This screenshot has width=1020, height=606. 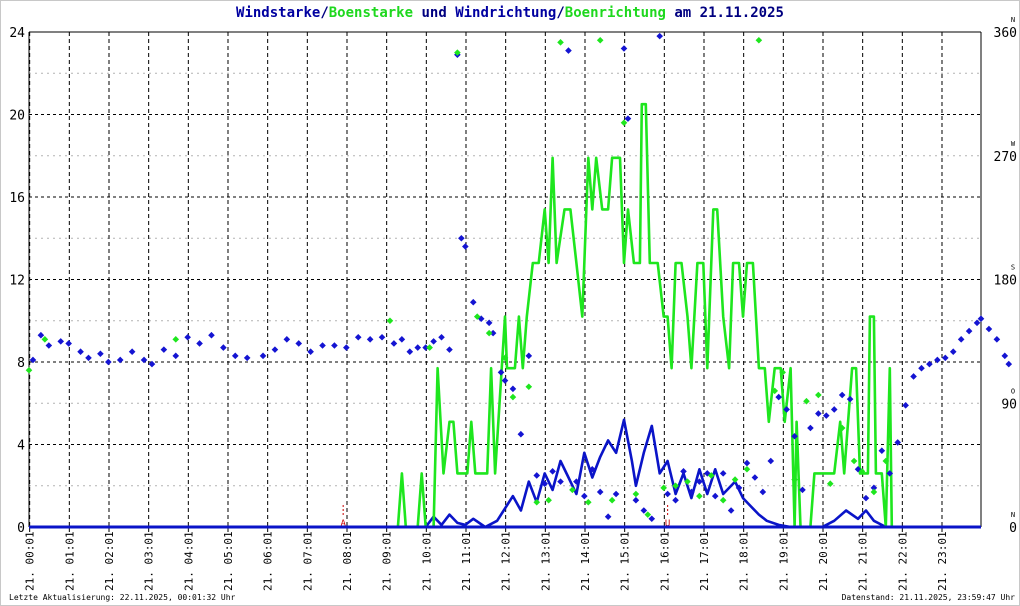 What do you see at coordinates (268, 561) in the screenshot?
I see `x-tick-label: 21. 06:01` at bounding box center [268, 561].